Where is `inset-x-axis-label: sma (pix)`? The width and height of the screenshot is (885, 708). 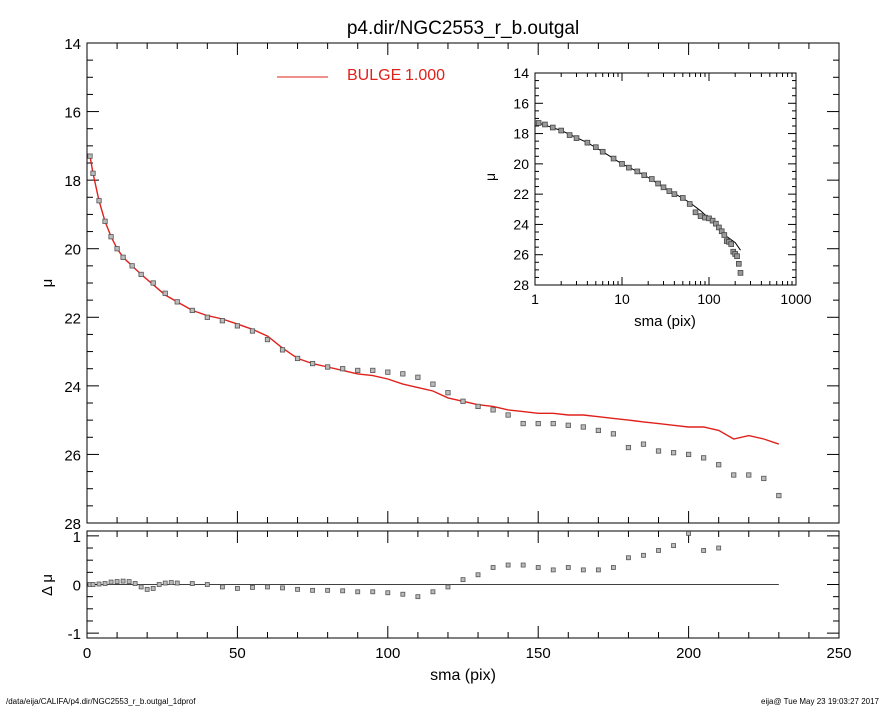
inset-x-axis-label: sma (pix) is located at coordinates (665, 321).